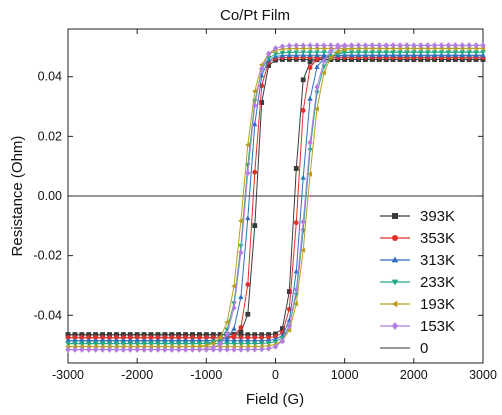 This screenshot has width=502, height=415. What do you see at coordinates (395, 216) in the screenshot?
I see `legend-marker-393K` at bounding box center [395, 216].